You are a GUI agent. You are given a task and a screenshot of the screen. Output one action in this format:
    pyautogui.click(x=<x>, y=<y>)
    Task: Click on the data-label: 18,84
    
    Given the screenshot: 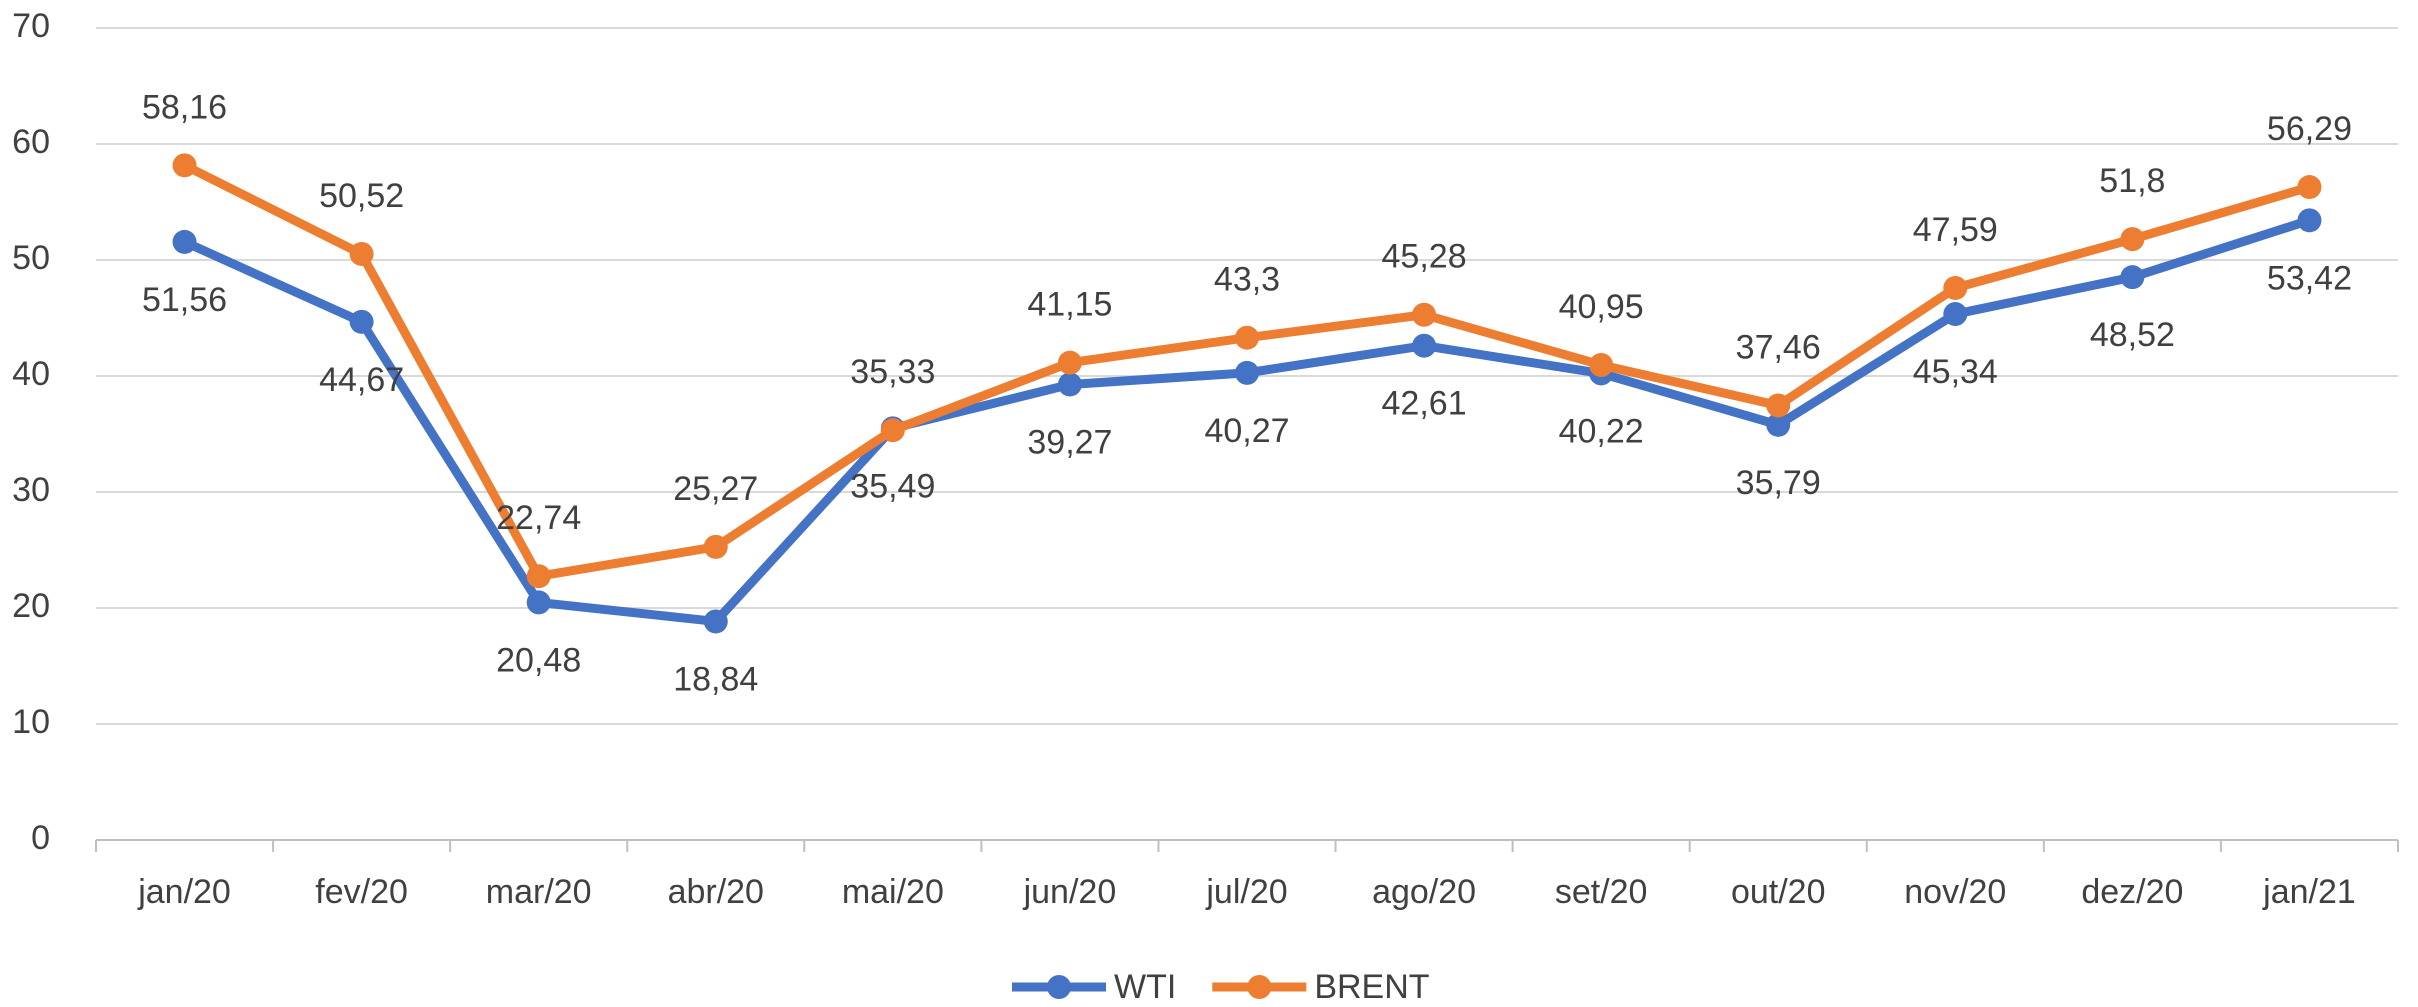 What is the action you would take?
    pyautogui.click(x=715, y=679)
    